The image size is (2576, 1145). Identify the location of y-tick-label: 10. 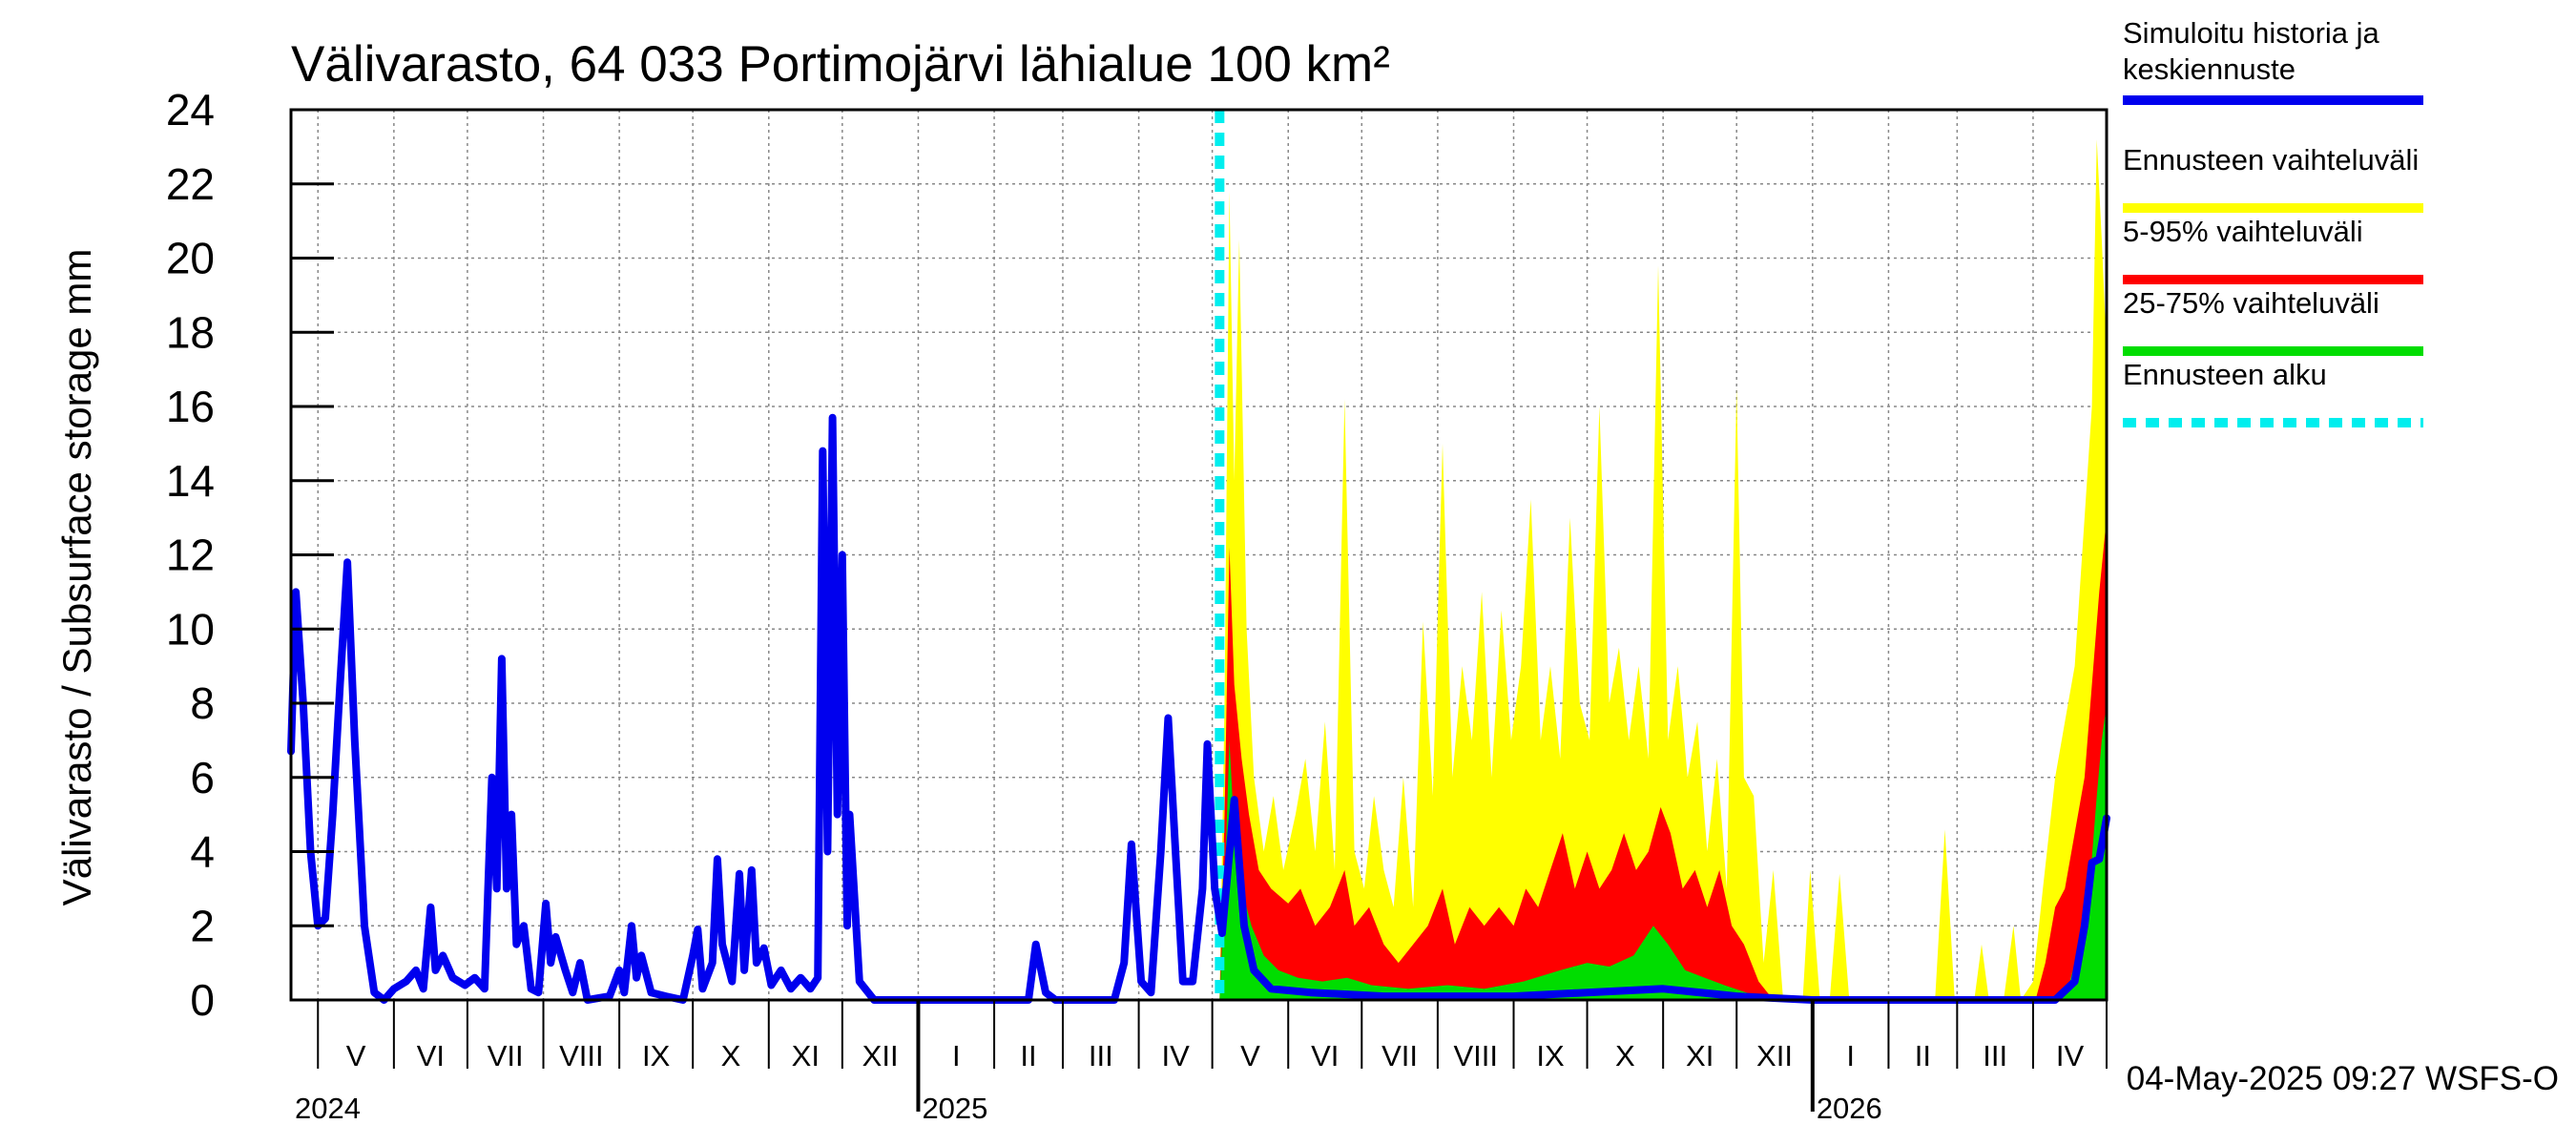
(190, 629).